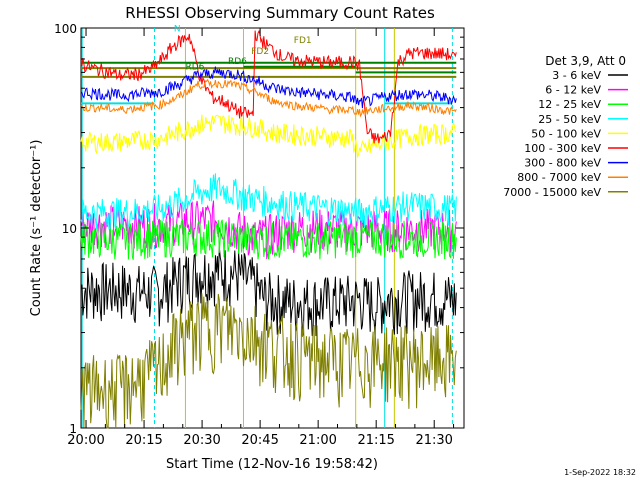 The height and width of the screenshot is (480, 640). Describe the element at coordinates (143, 440) in the screenshot. I see `x-tick-label: 20:15` at that location.